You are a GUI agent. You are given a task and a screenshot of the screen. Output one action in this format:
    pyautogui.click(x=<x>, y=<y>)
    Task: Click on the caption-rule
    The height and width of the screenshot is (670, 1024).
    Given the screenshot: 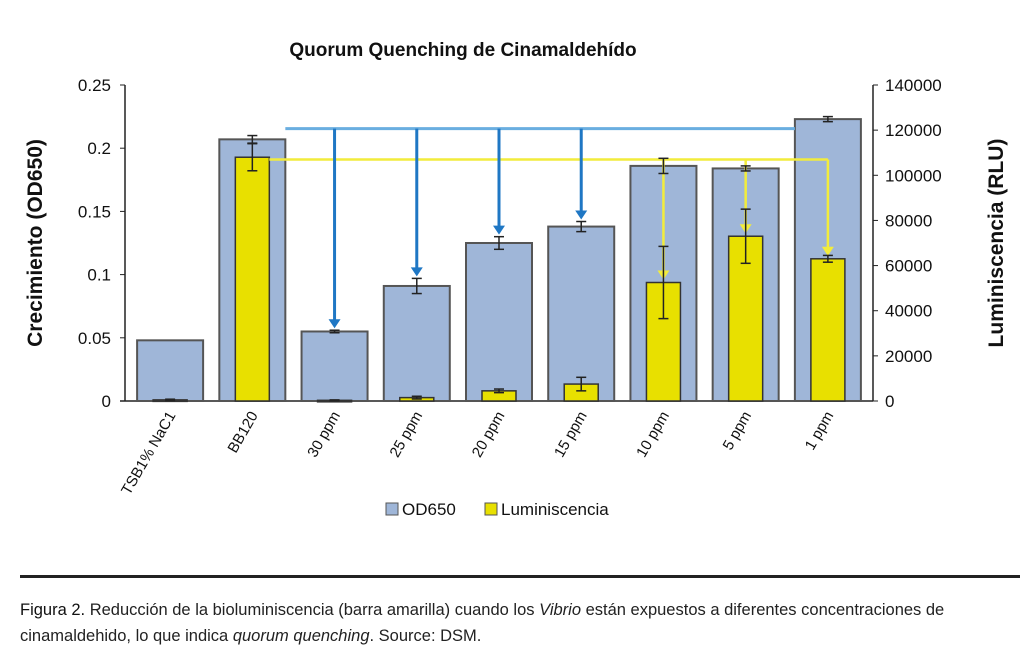 What is the action you would take?
    pyautogui.click(x=520, y=576)
    